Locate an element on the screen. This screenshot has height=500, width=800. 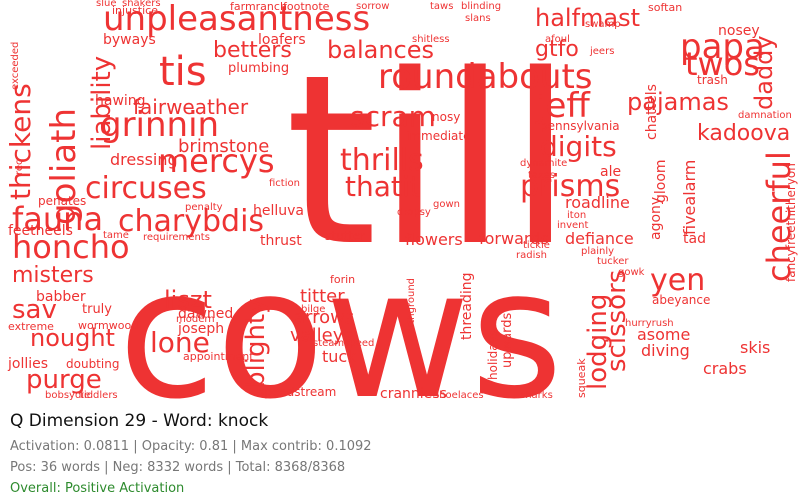
cloud-word: penalty is located at coordinates (204, 207).